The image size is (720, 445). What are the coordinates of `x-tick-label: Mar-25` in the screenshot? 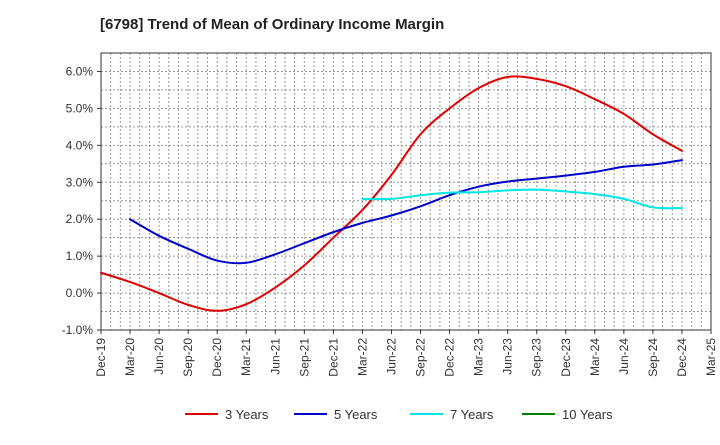 It's located at (711, 357).